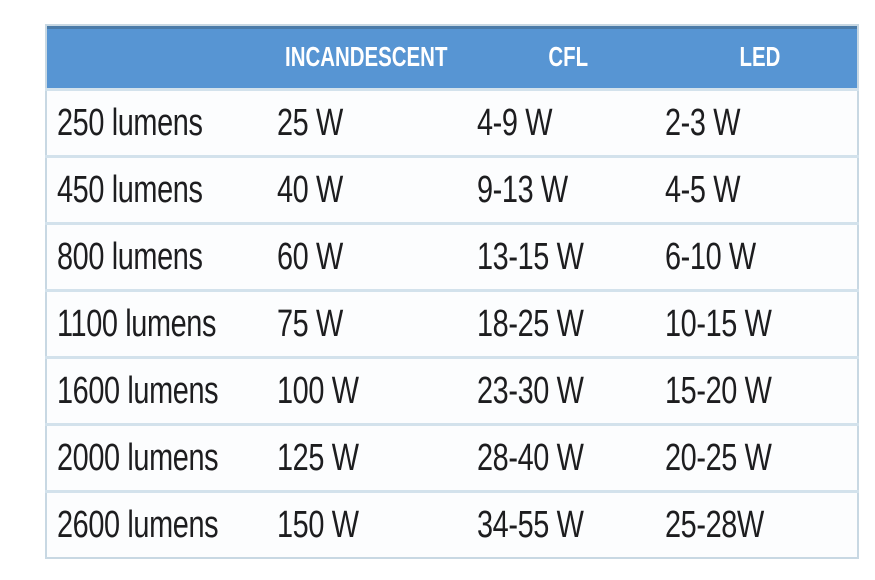 Image resolution: width=875 pixels, height=580 pixels. What do you see at coordinates (310, 122) in the screenshot?
I see `wattage-value: 25 W` at bounding box center [310, 122].